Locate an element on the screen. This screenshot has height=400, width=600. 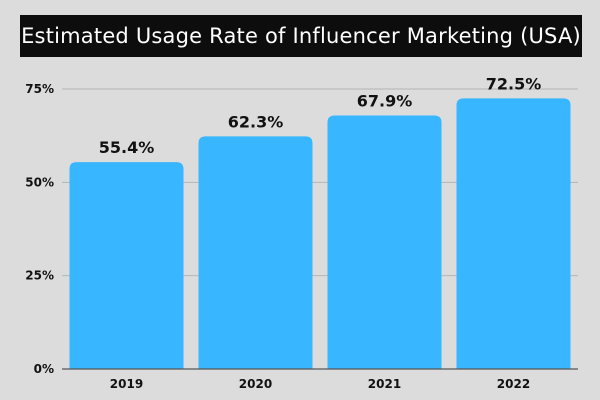
y-tick-label: 0% is located at coordinates (44, 369).